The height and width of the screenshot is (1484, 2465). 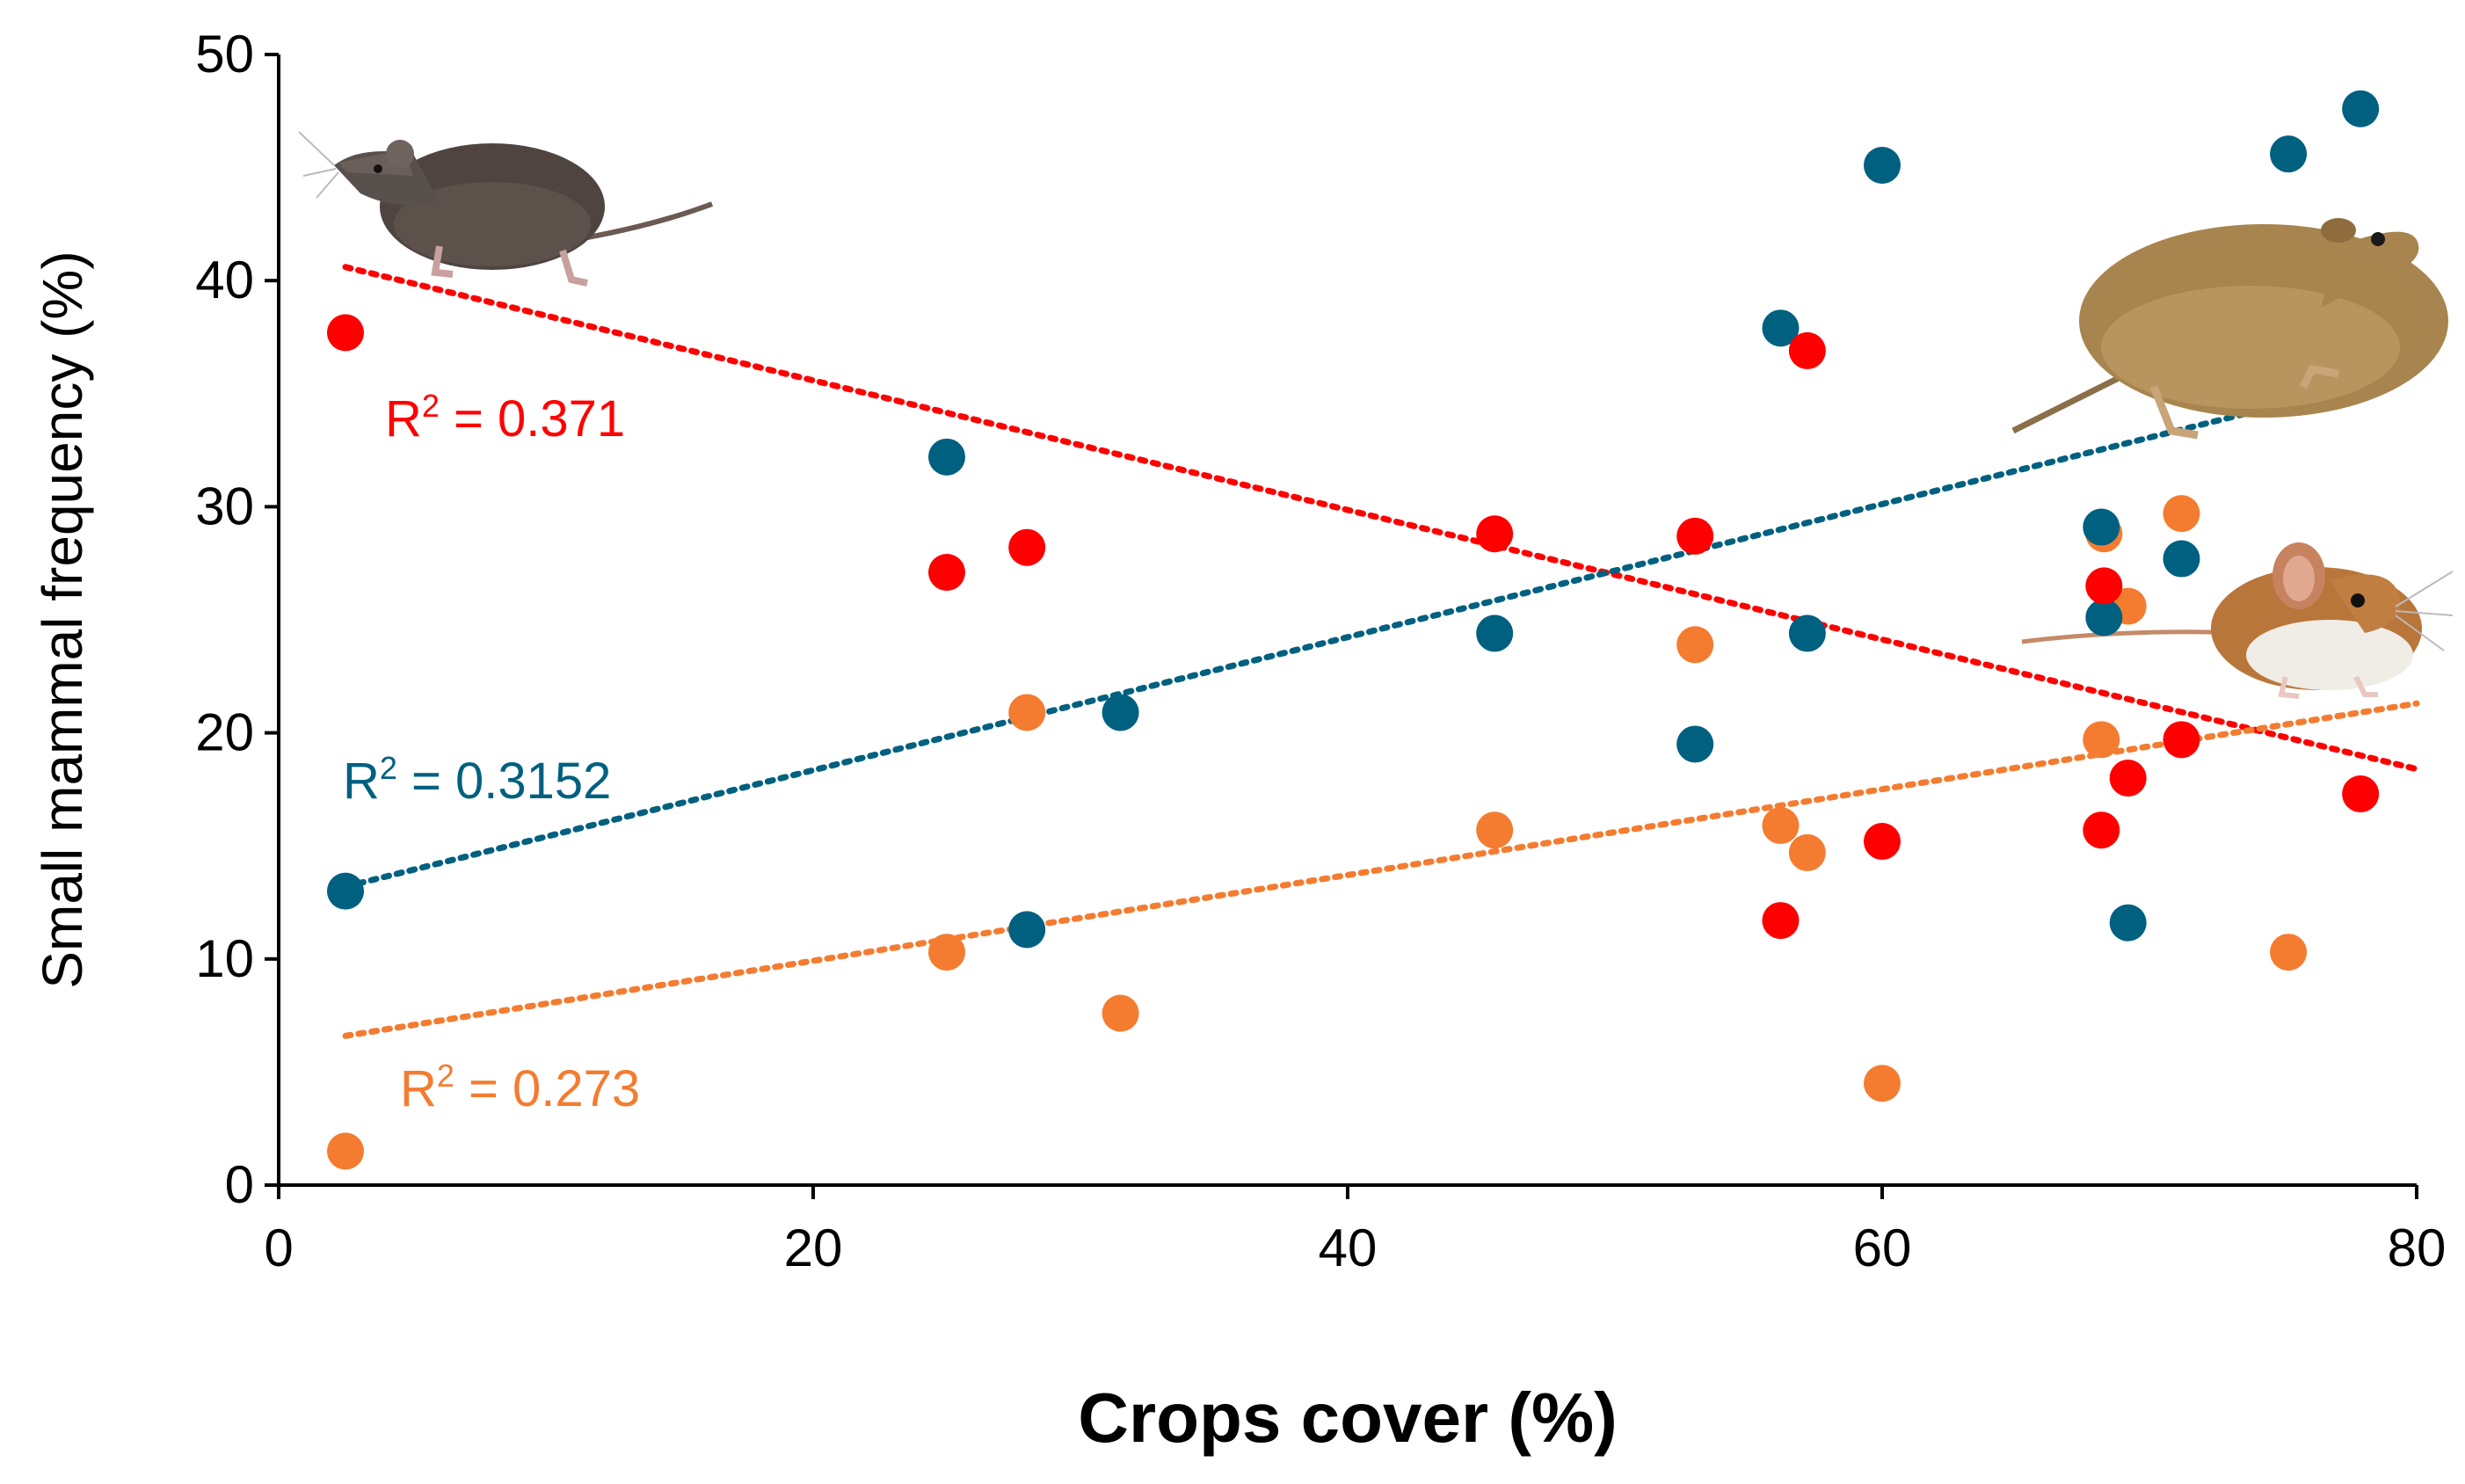 I want to click on y-axis-title: Small mammal frequency (%), so click(x=62, y=619).